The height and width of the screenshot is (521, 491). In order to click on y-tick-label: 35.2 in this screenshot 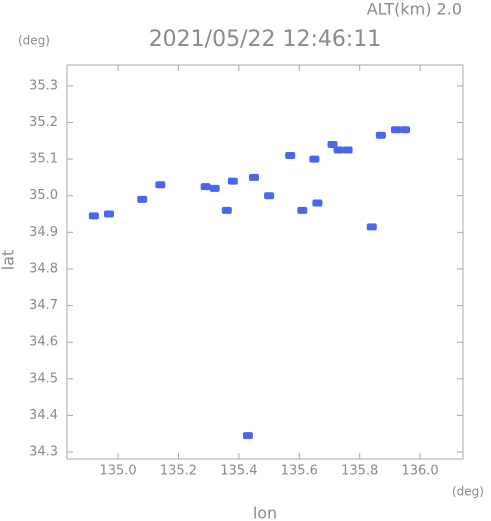, I will do `click(43, 122)`.